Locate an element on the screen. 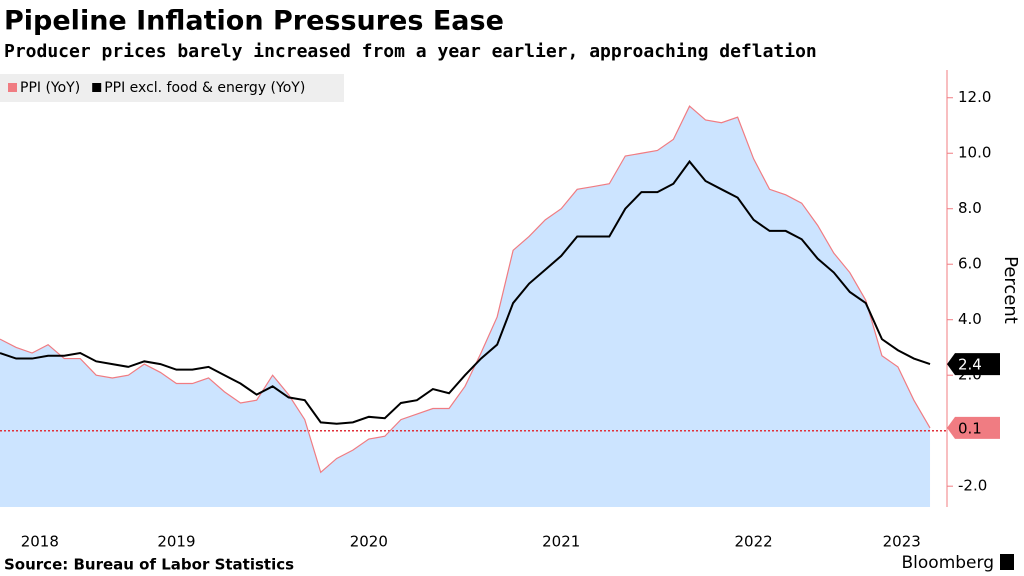 This screenshot has width=1024, height=576. chart-title: Pipeline Inflation Pressures Ease is located at coordinates (254, 21).